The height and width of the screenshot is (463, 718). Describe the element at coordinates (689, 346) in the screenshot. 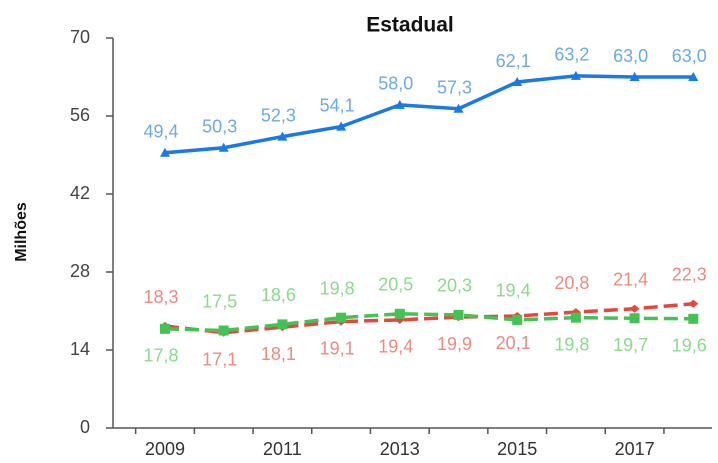

I see `data-label: 19,6` at that location.